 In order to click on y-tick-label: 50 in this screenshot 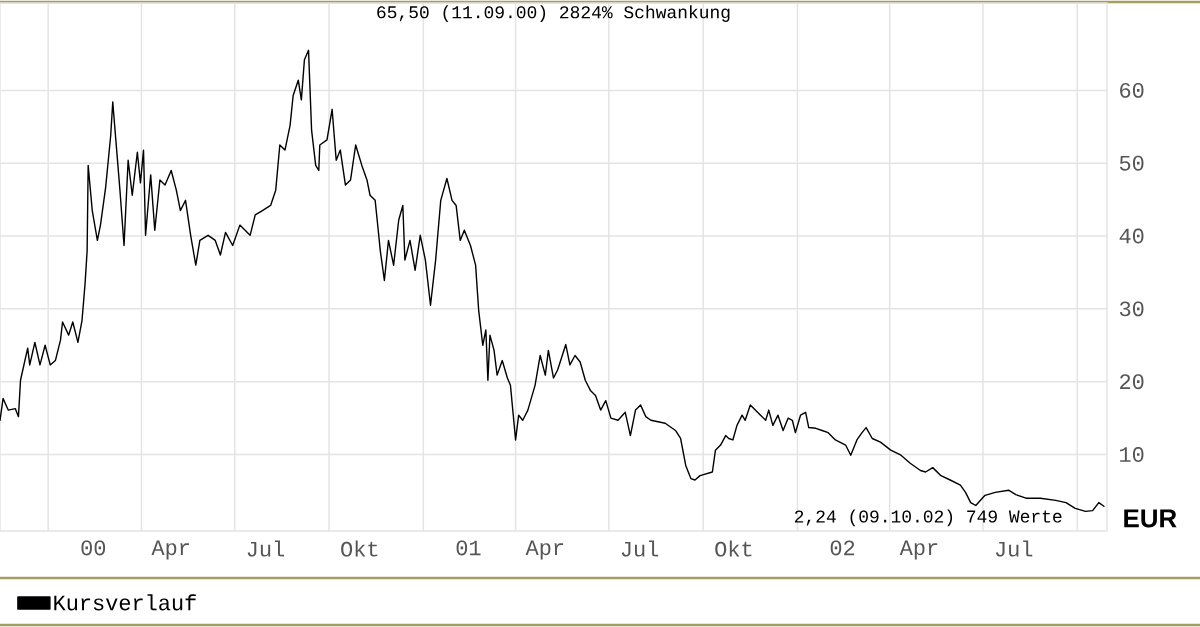, I will do `click(1131, 163)`.